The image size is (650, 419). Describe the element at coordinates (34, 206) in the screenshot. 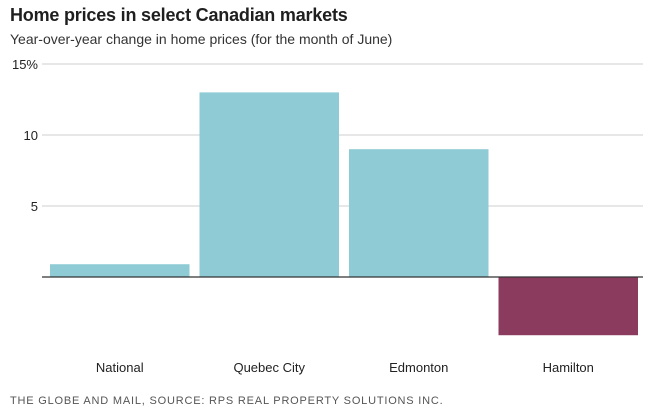

I see `y-tick-label-5: 5` at that location.